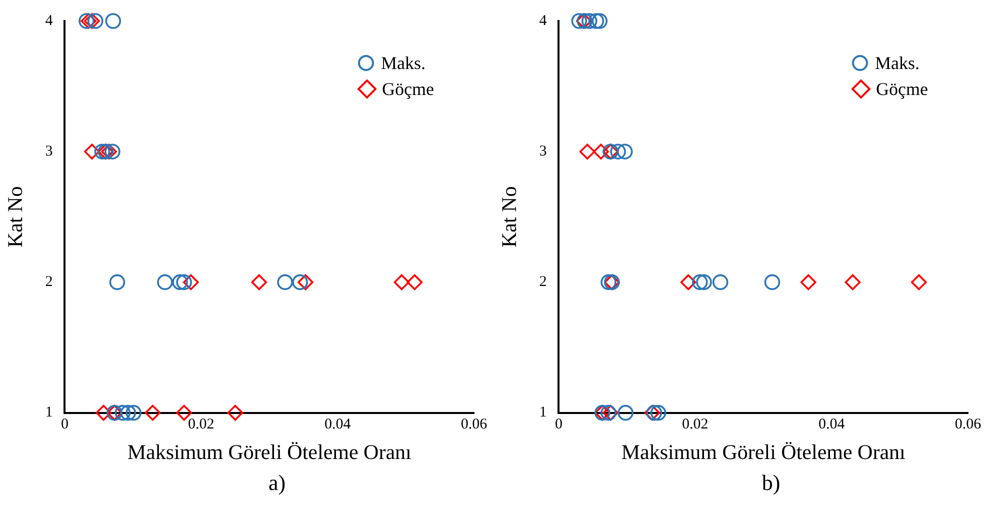  What do you see at coordinates (771, 483) in the screenshot?
I see `text: b)` at bounding box center [771, 483].